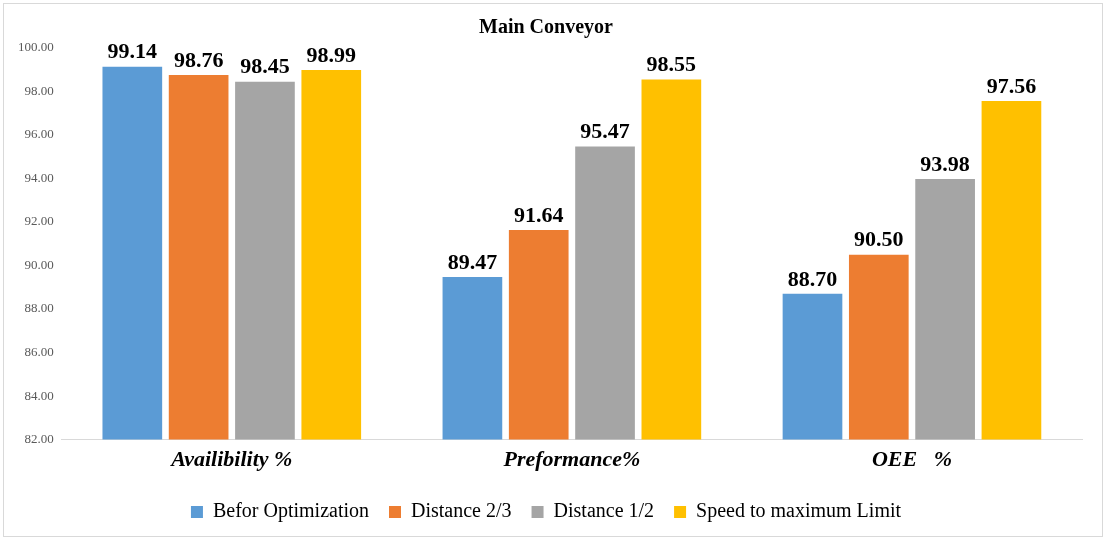  I want to click on legend-label: Distance 2/3, so click(461, 510).